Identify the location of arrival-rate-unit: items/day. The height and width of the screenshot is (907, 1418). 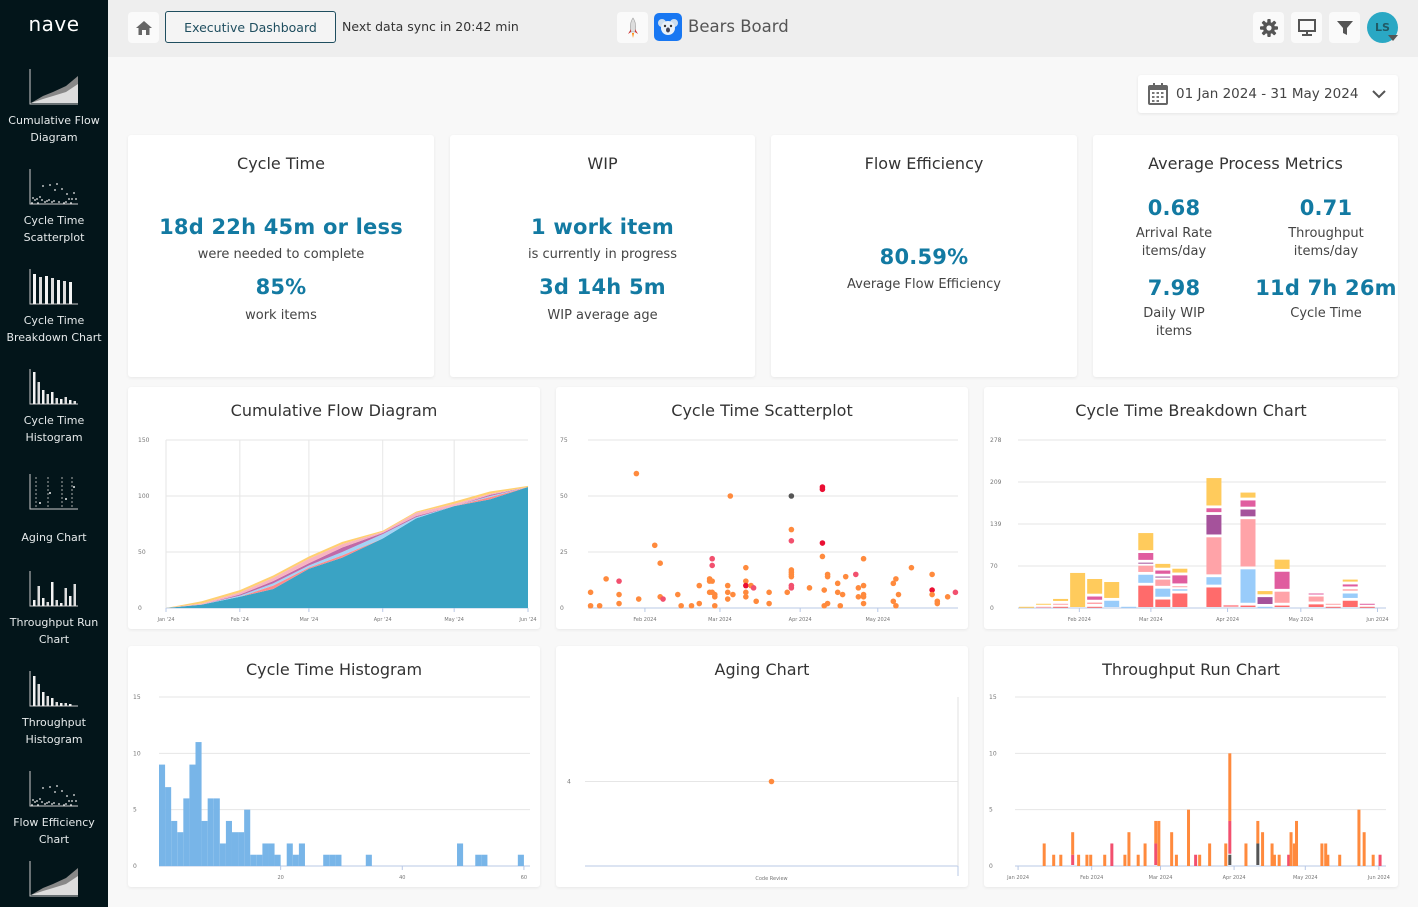
(1174, 251).